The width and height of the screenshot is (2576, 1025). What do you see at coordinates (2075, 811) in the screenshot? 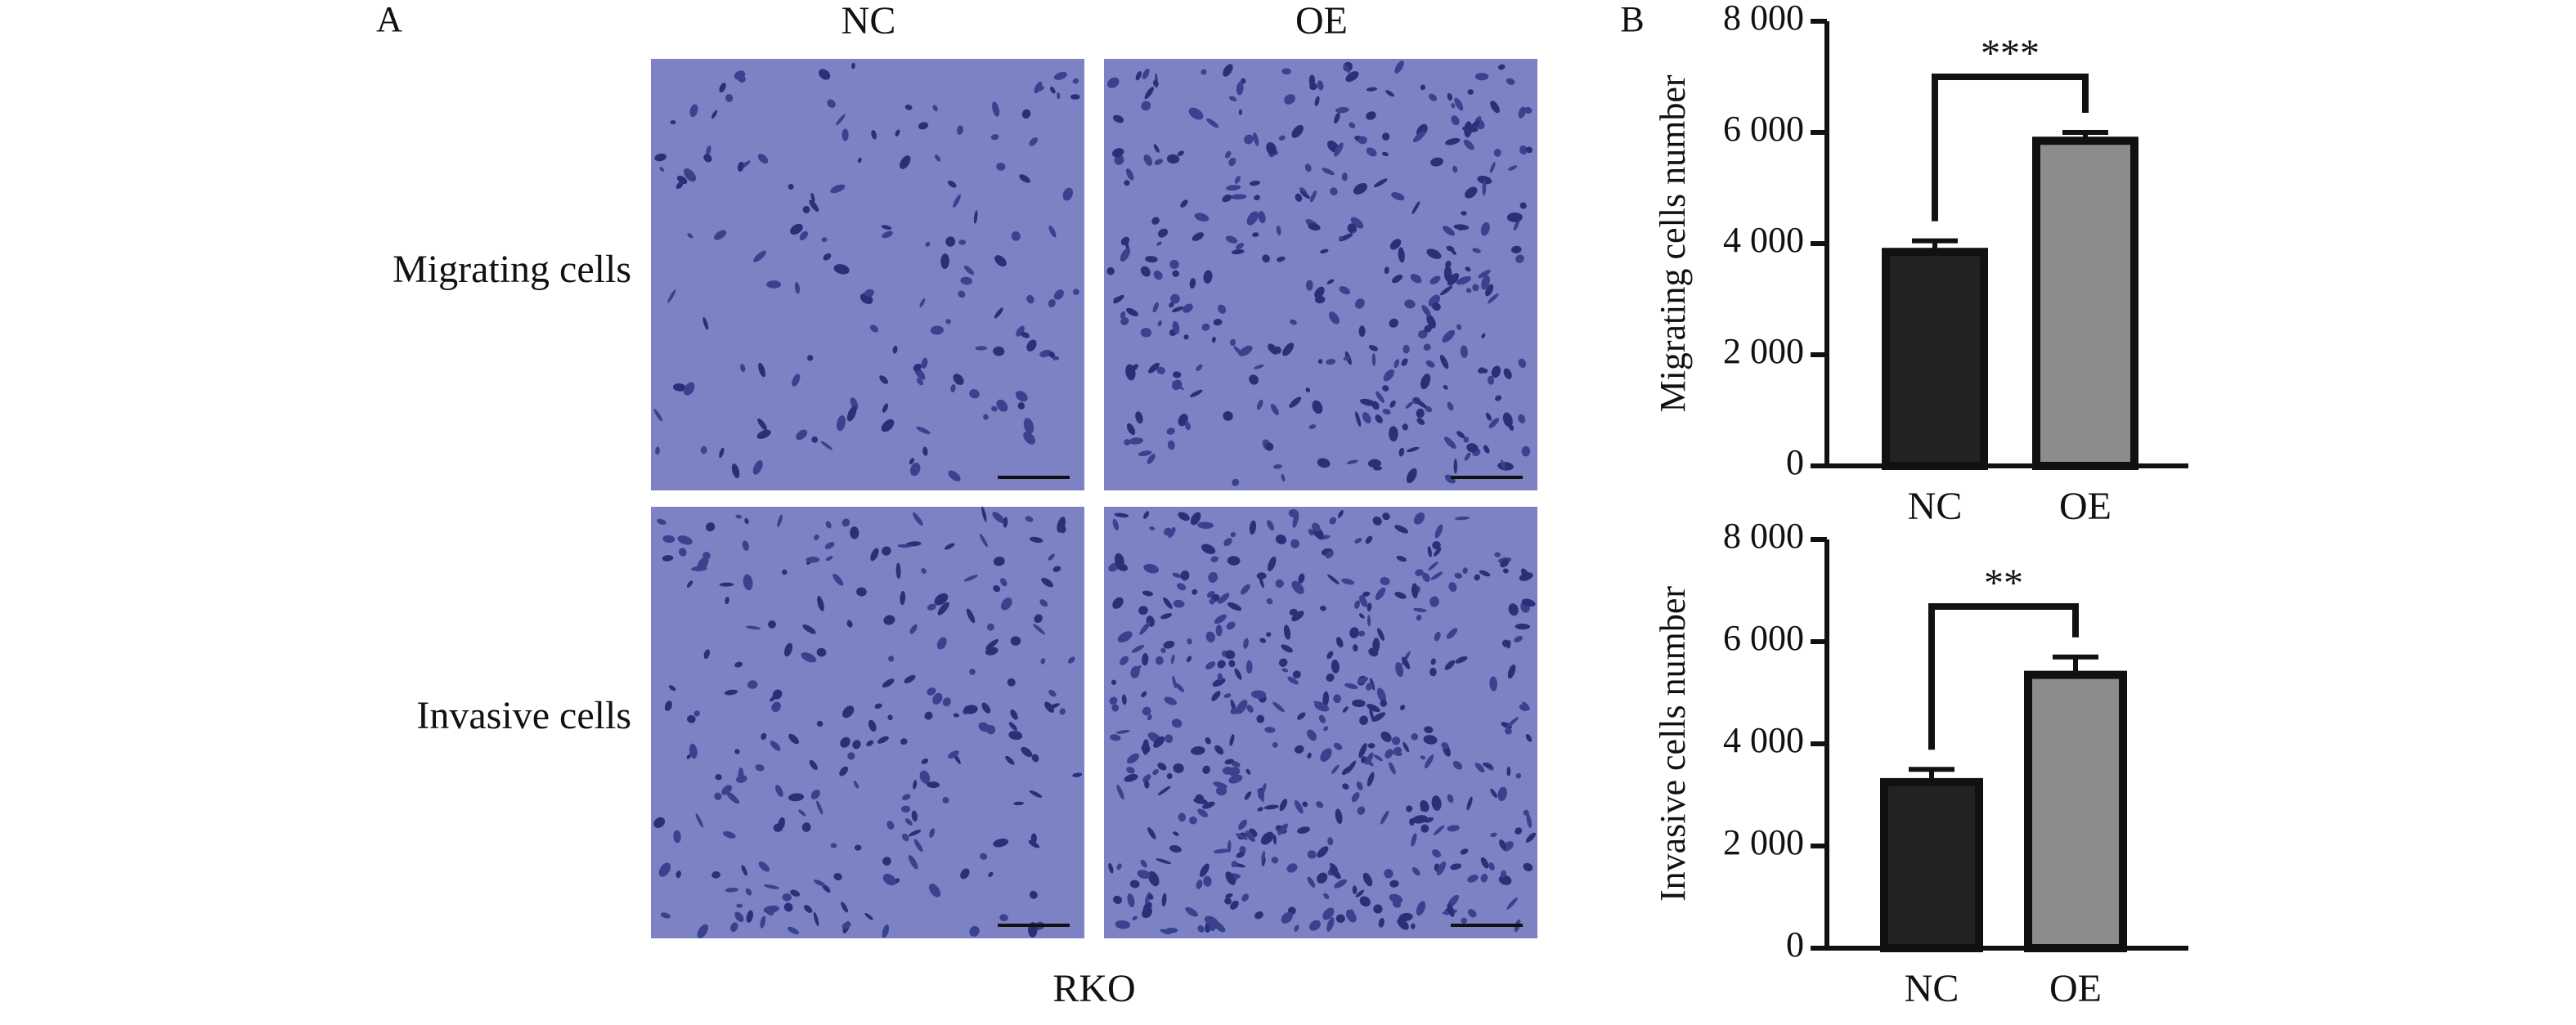
I see `bar` at bounding box center [2075, 811].